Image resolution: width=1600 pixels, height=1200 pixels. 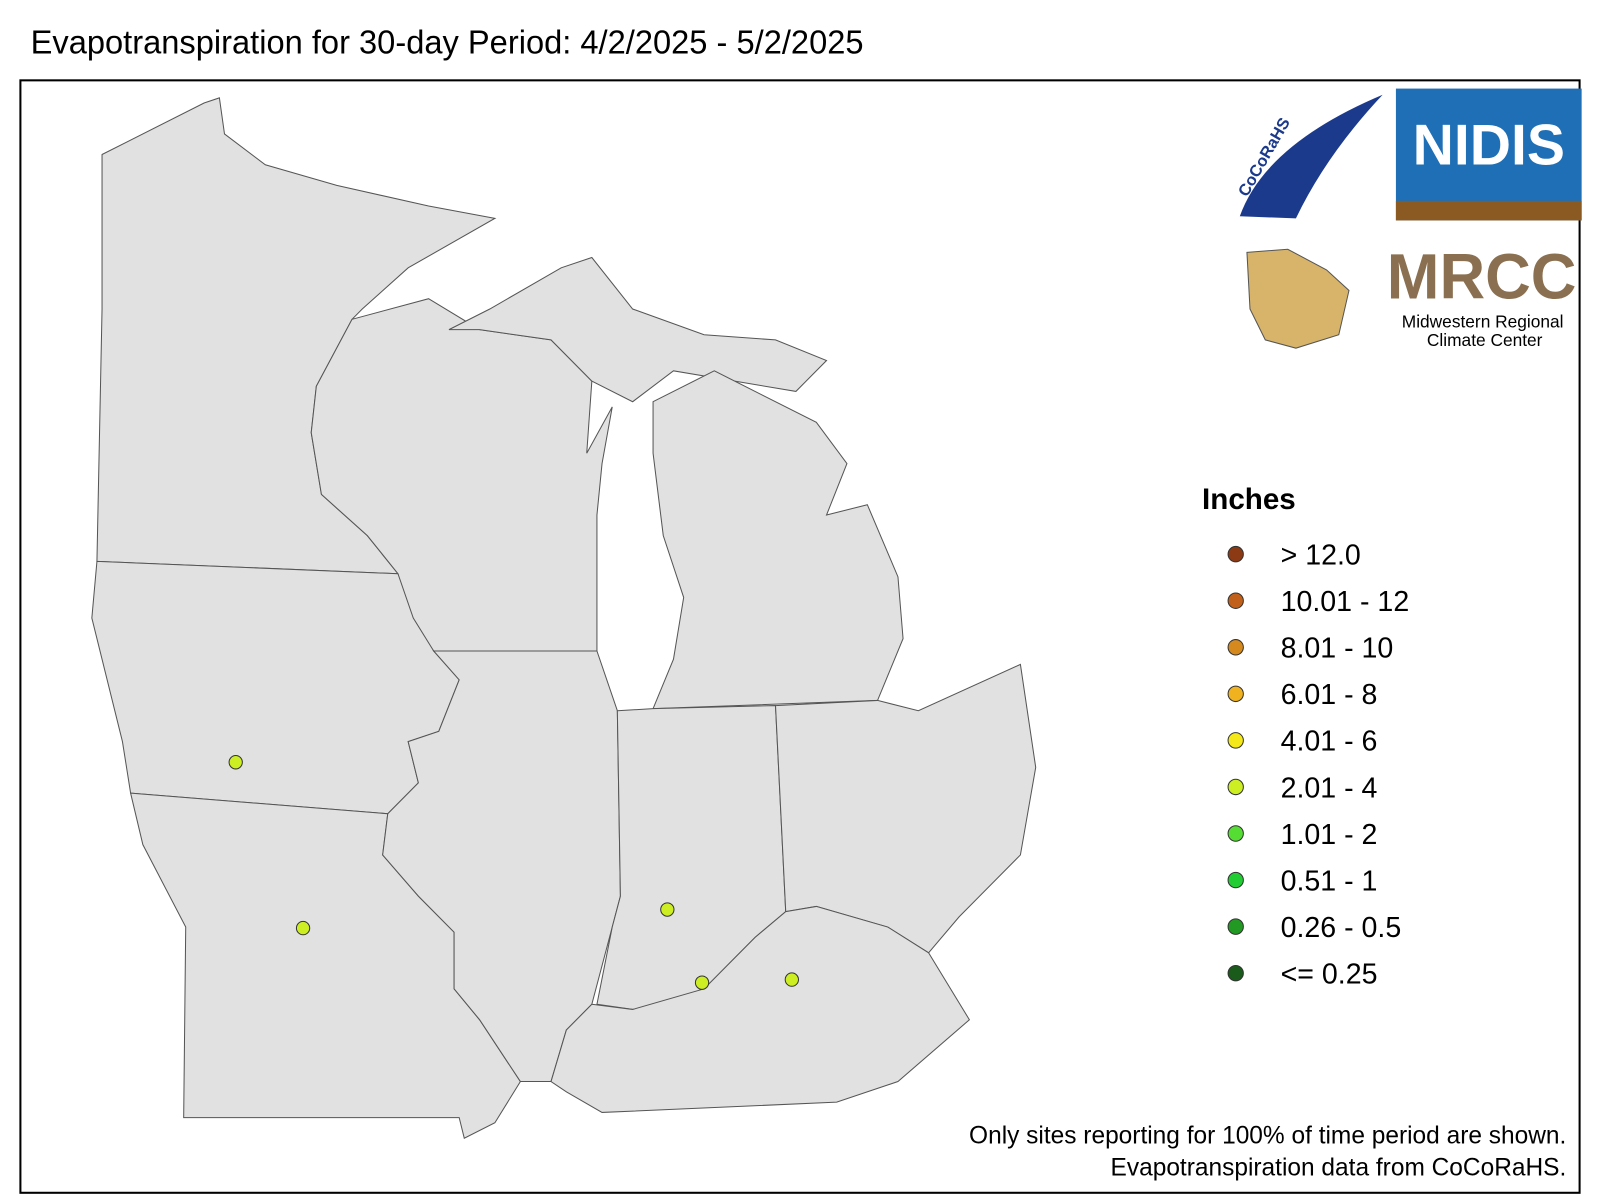 I want to click on legend-label: 2.01 - 4, so click(x=1329, y=788).